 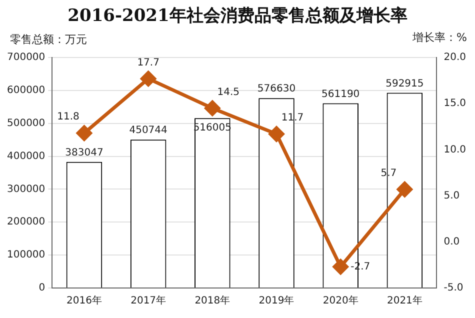 What do you see at coordinates (148, 300) in the screenshot?
I see `x-tick-label: 2017年` at bounding box center [148, 300].